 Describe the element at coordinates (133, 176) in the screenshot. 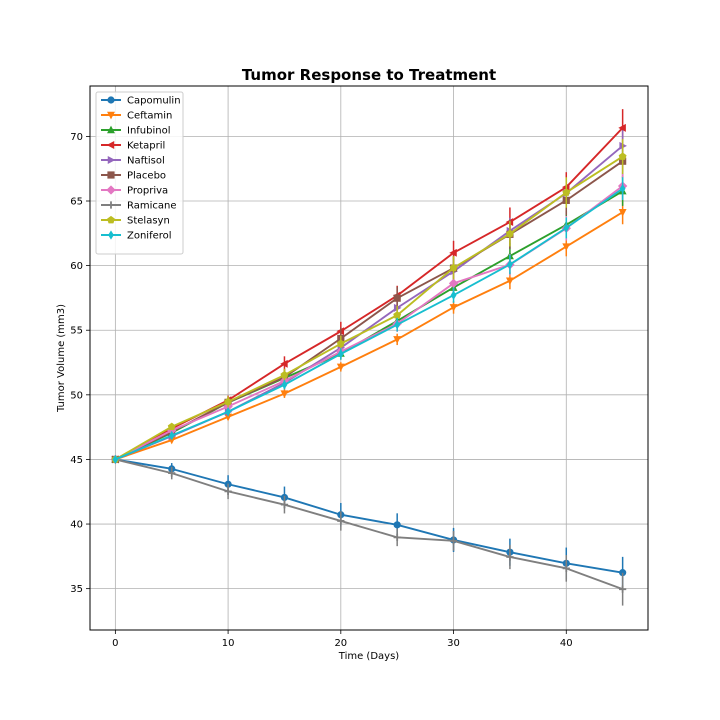

I see `legend-item-placebo: Placebo` at that location.